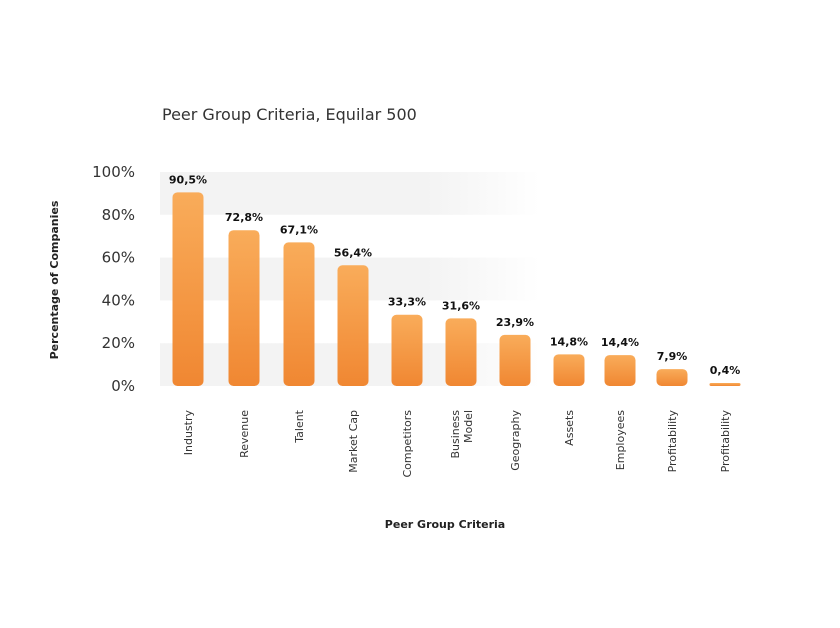 The height and width of the screenshot is (628, 840). What do you see at coordinates (188, 433) in the screenshot?
I see `x-tick-label: Industry` at bounding box center [188, 433].